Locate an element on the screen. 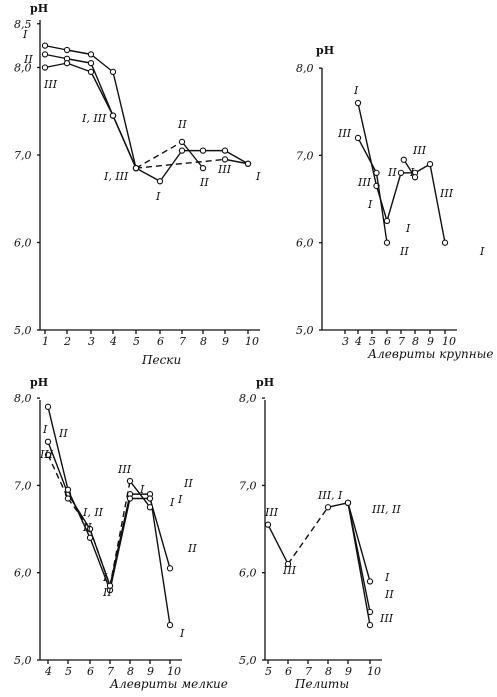  x-axis-label: Пески is located at coordinates (161, 360).